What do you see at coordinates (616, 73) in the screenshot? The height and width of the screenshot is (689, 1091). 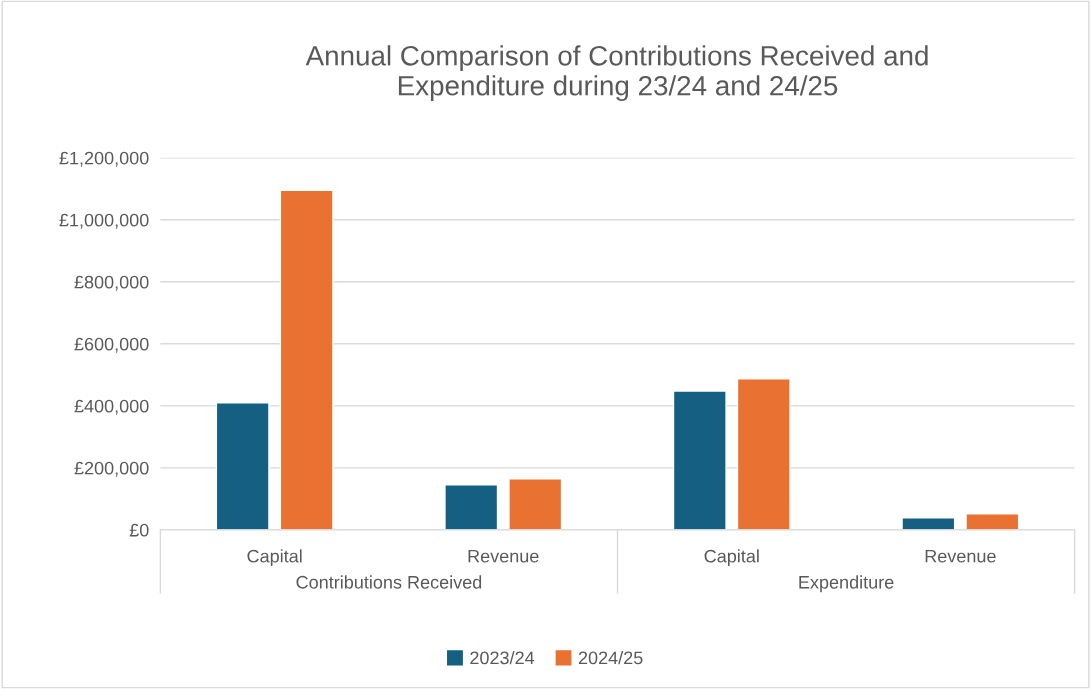 I see `chart-title: Annual Comparison of Contributions Received and Expenditure during 23/24 and 24/25` at bounding box center [616, 73].